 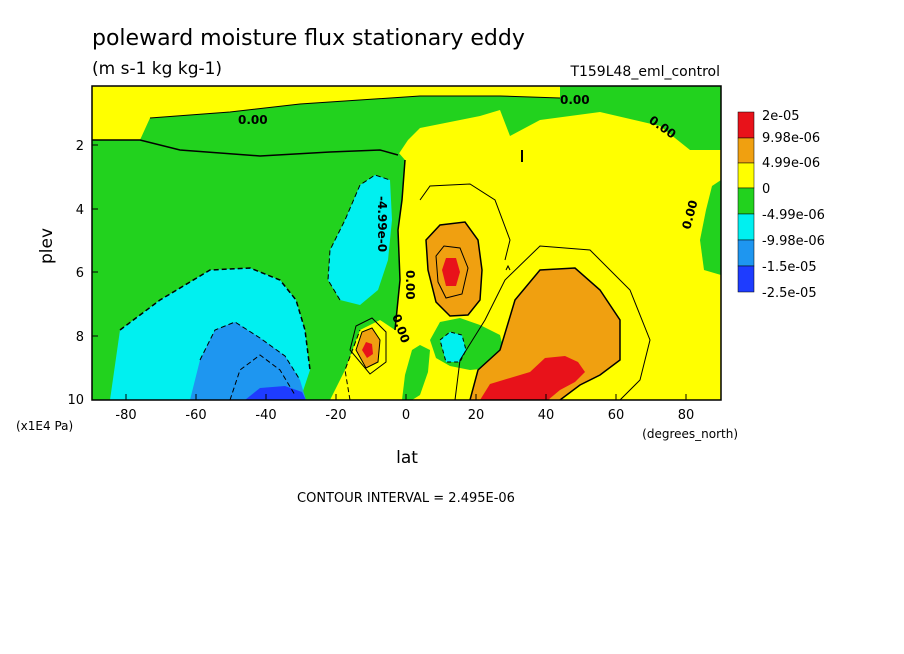 What do you see at coordinates (746, 175) in the screenshot?
I see `colorbar-swatch-yellow` at bounding box center [746, 175].